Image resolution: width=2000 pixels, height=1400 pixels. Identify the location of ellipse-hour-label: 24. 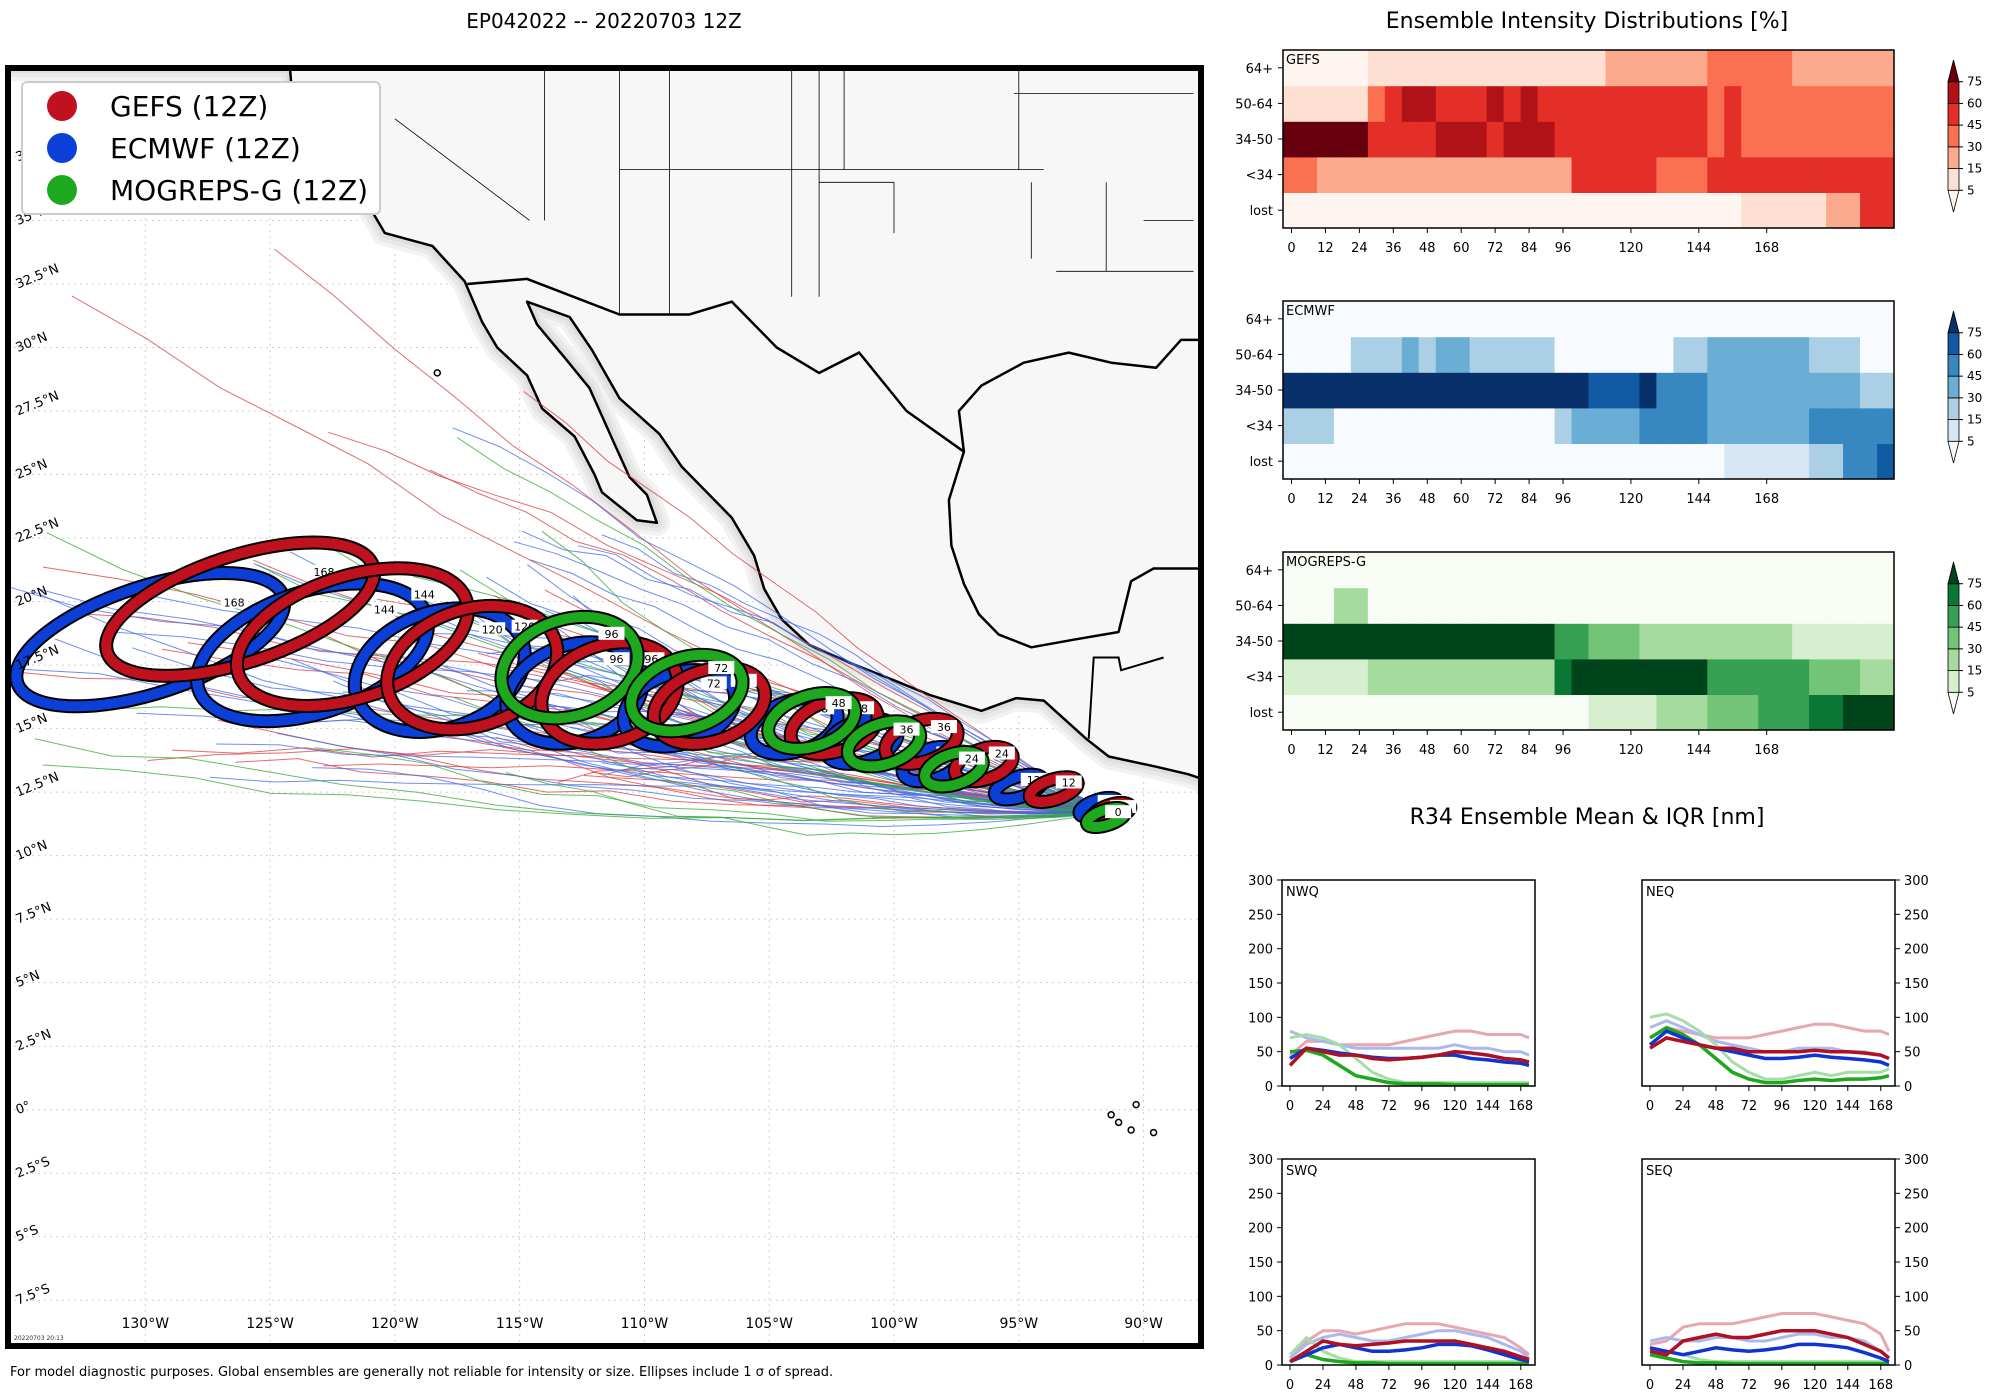
(972, 759).